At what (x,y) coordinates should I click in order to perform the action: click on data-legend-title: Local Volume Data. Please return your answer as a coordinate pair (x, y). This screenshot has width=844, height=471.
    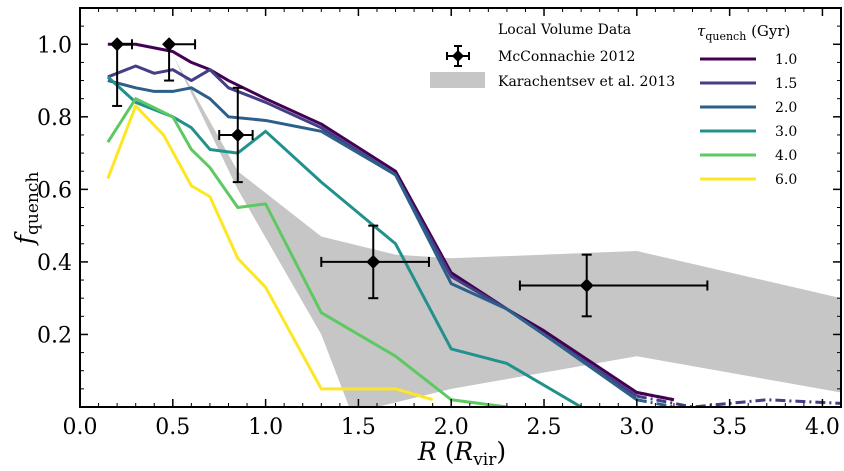
    Looking at the image, I should click on (564, 30).